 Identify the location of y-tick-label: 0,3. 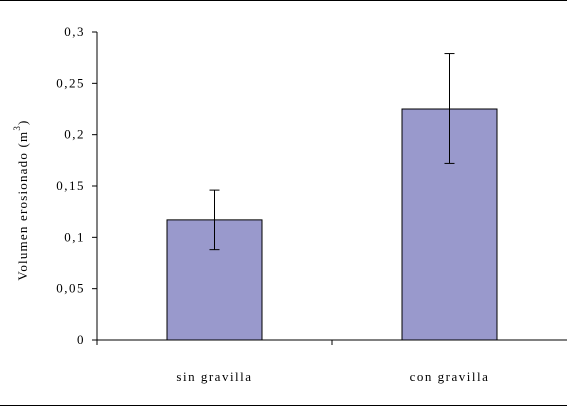
(74, 31).